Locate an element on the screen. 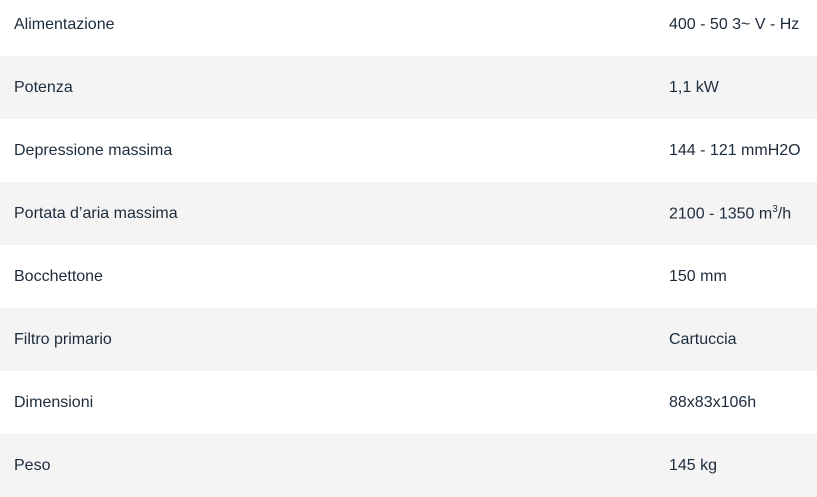 This screenshot has width=817, height=497. spec-value: 1,1 kW is located at coordinates (694, 87).